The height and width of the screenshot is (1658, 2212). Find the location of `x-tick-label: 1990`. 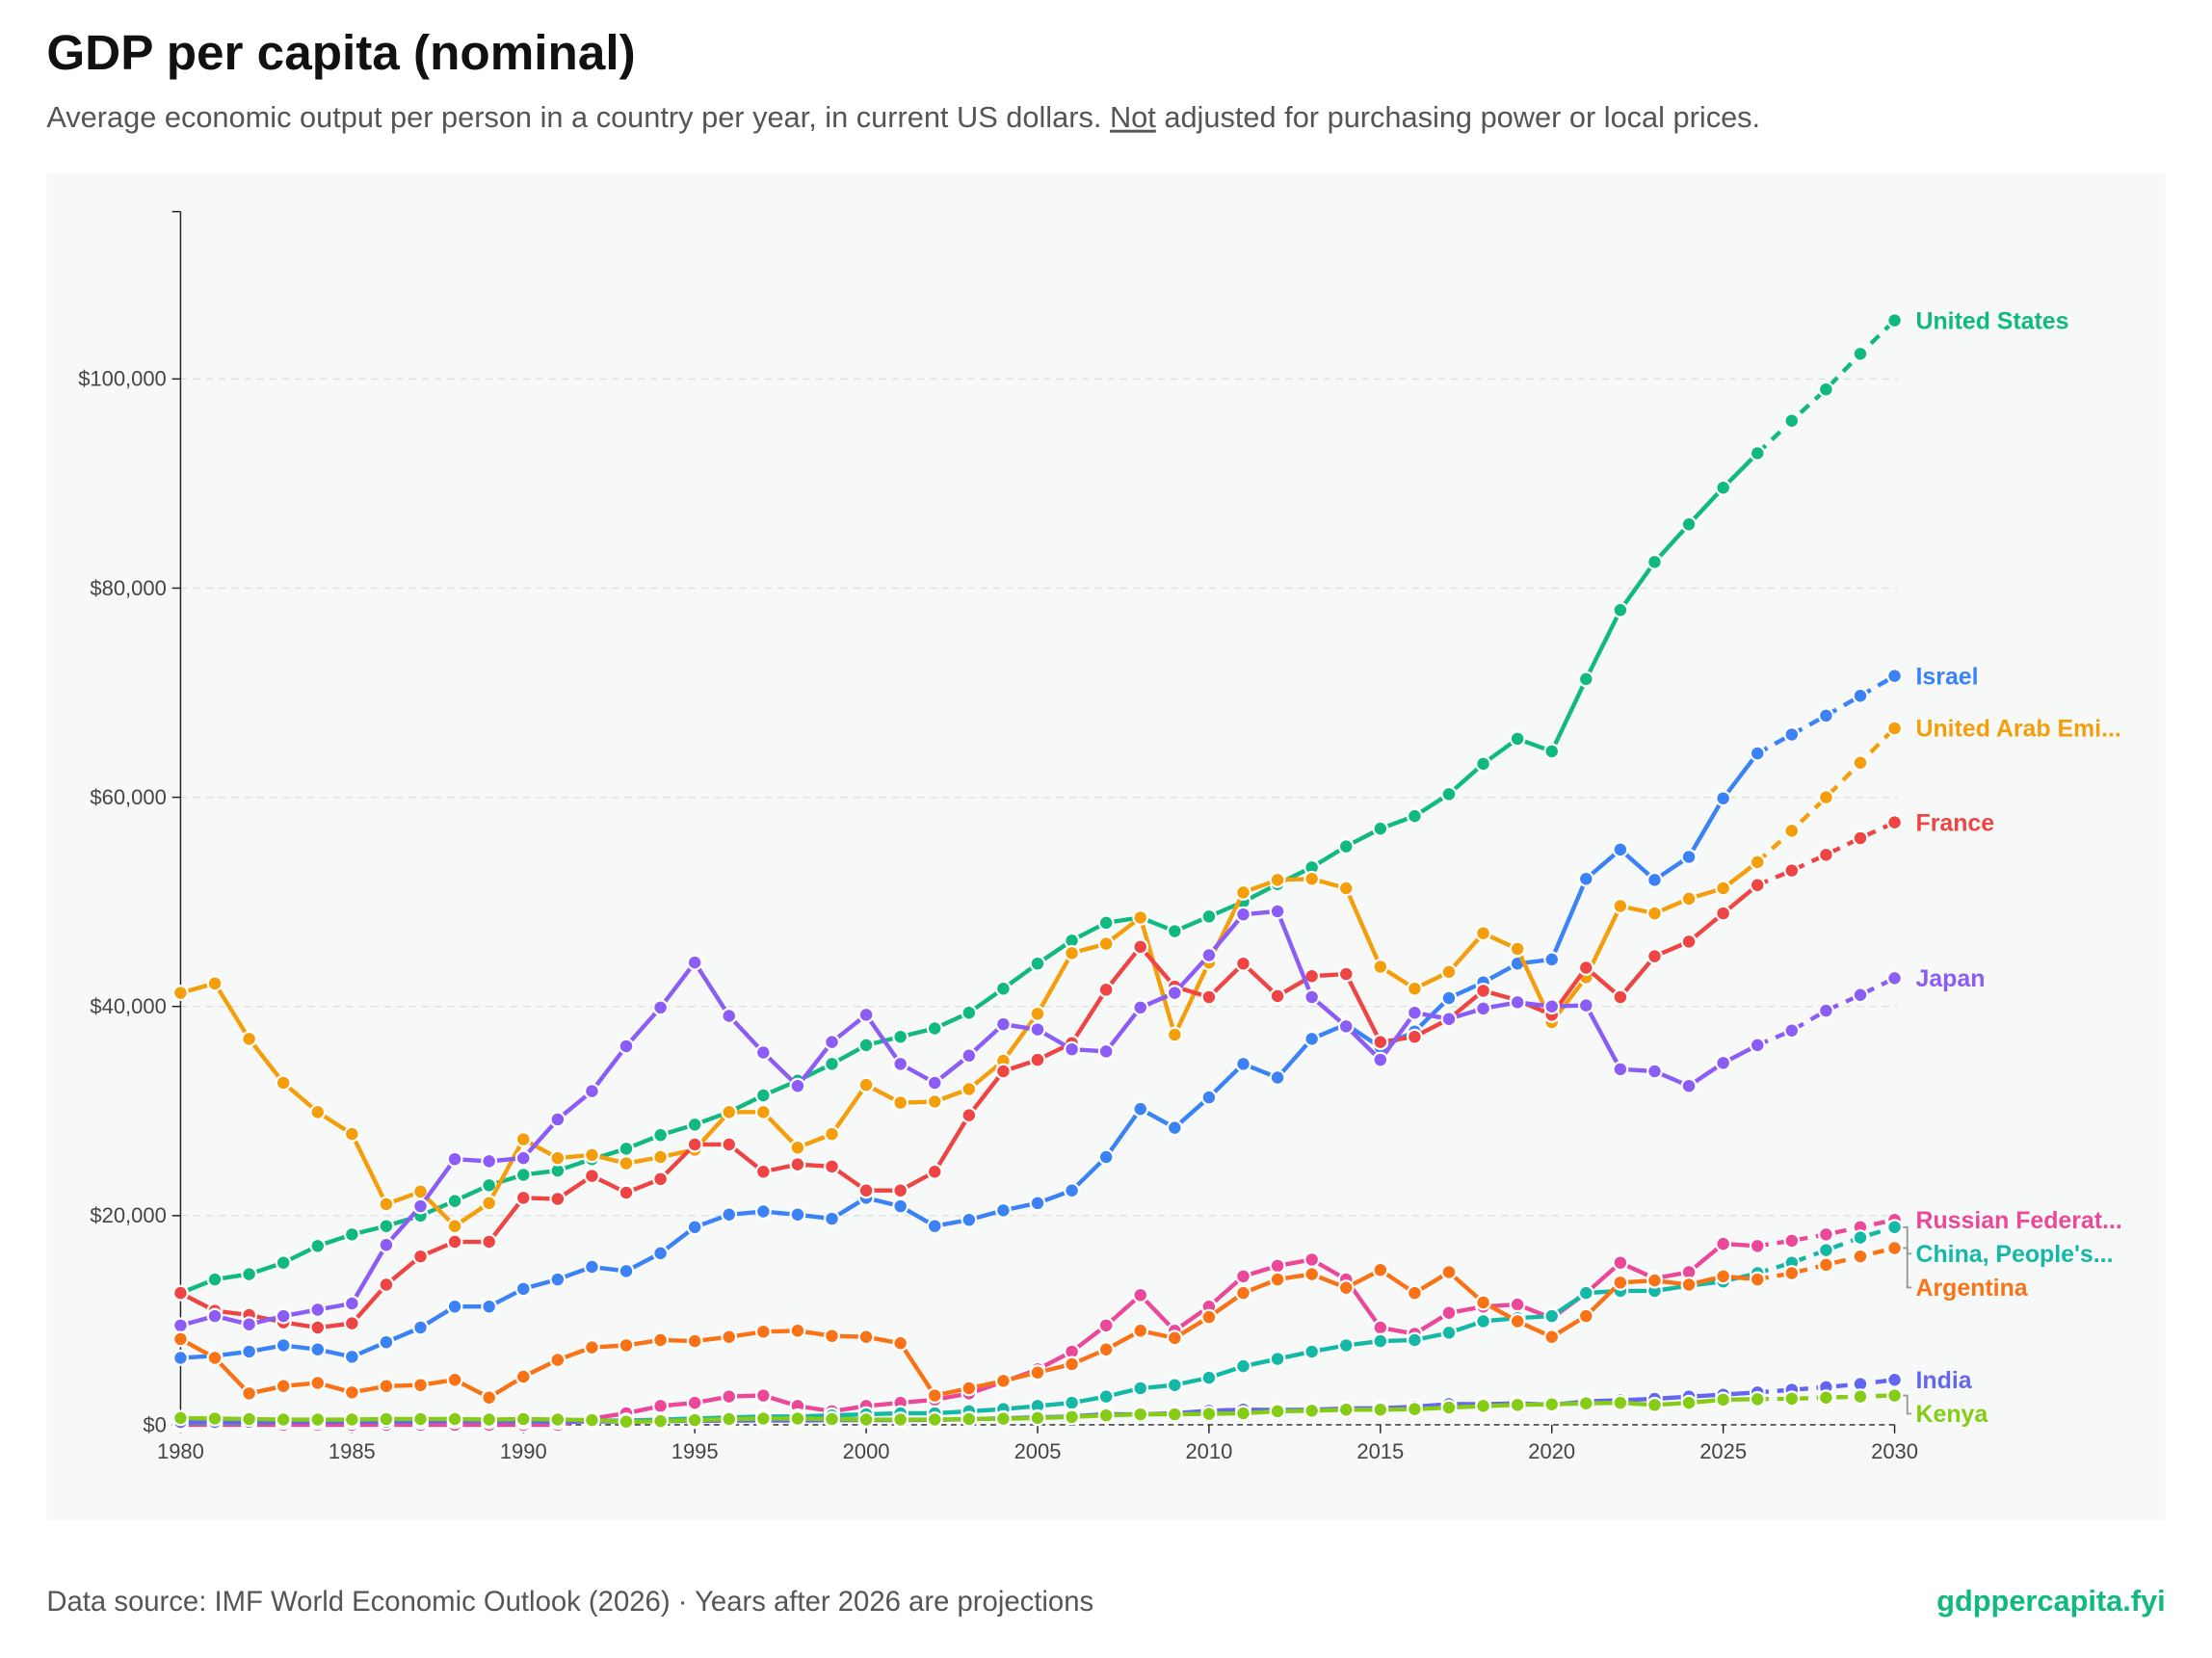

x-tick-label: 1990 is located at coordinates (523, 1451).